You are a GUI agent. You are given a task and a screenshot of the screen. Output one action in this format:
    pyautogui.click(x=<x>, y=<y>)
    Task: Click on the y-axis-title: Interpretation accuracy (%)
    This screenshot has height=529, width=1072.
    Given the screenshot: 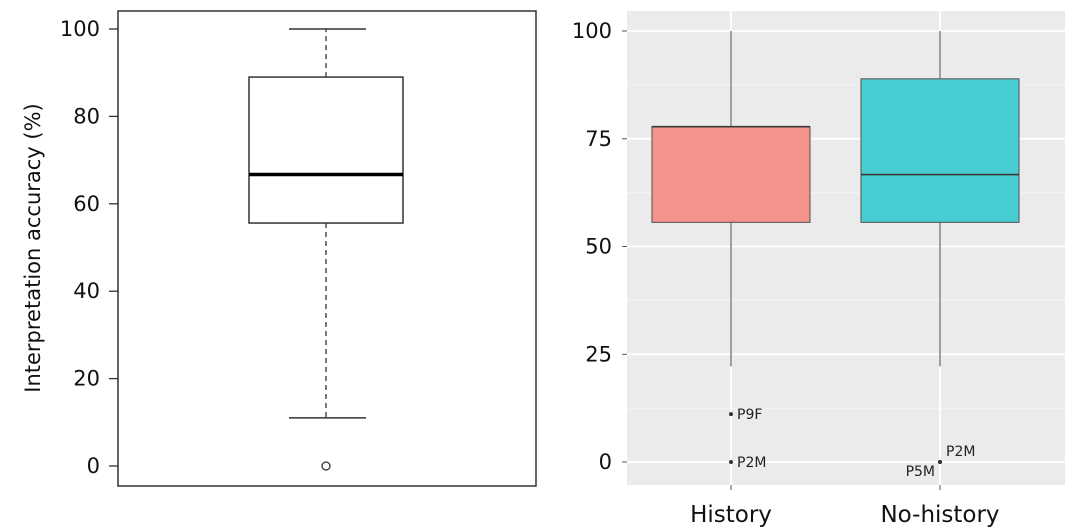 What is the action you would take?
    pyautogui.click(x=33, y=247)
    